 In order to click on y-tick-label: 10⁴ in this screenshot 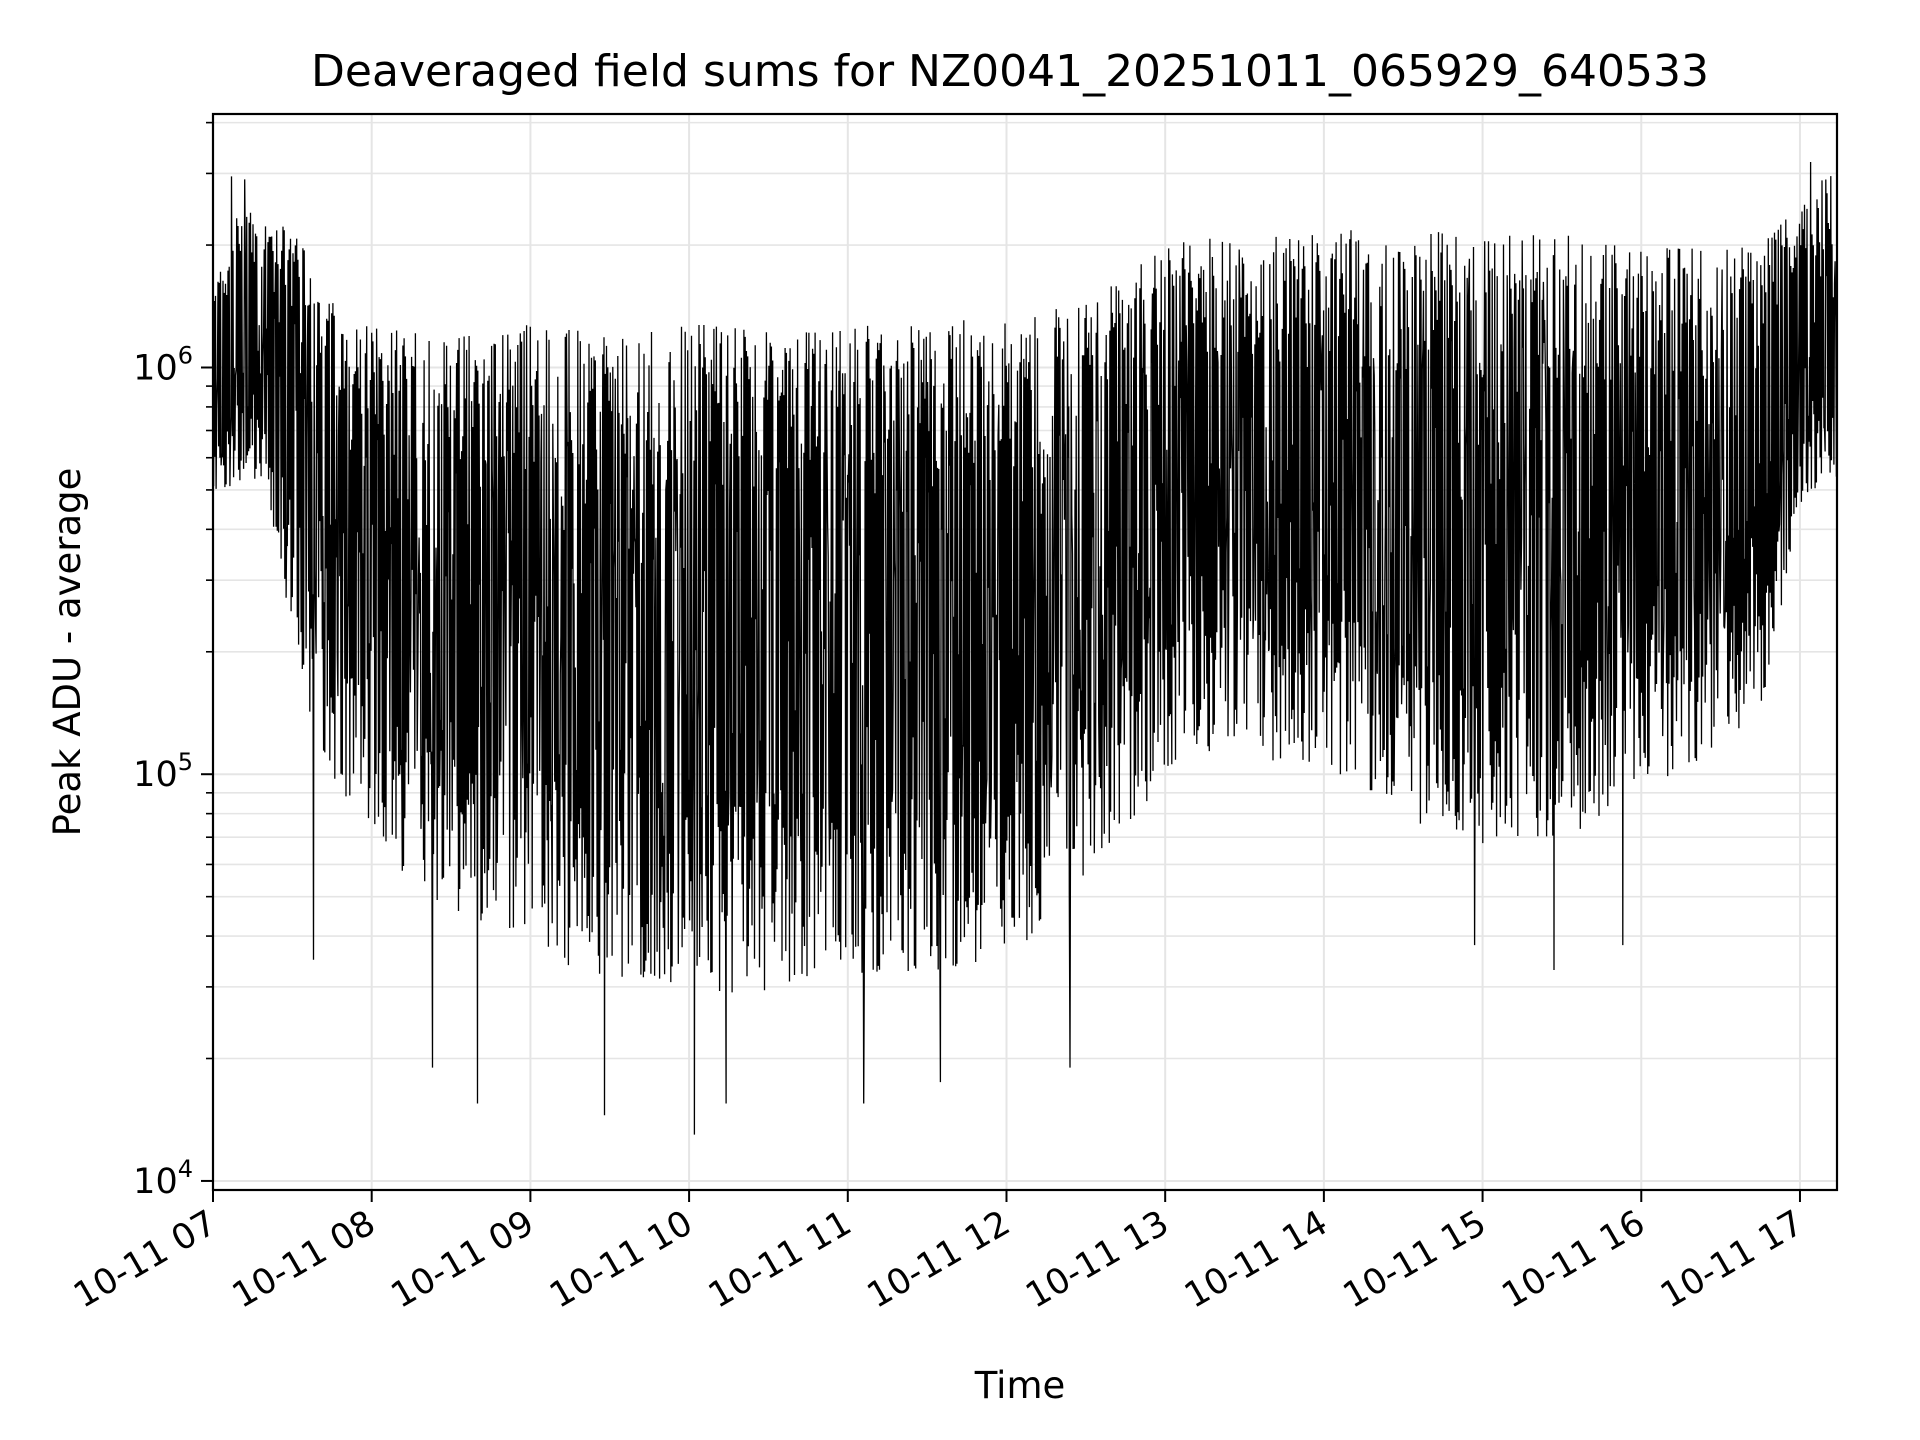, I will do `click(163, 1178)`.